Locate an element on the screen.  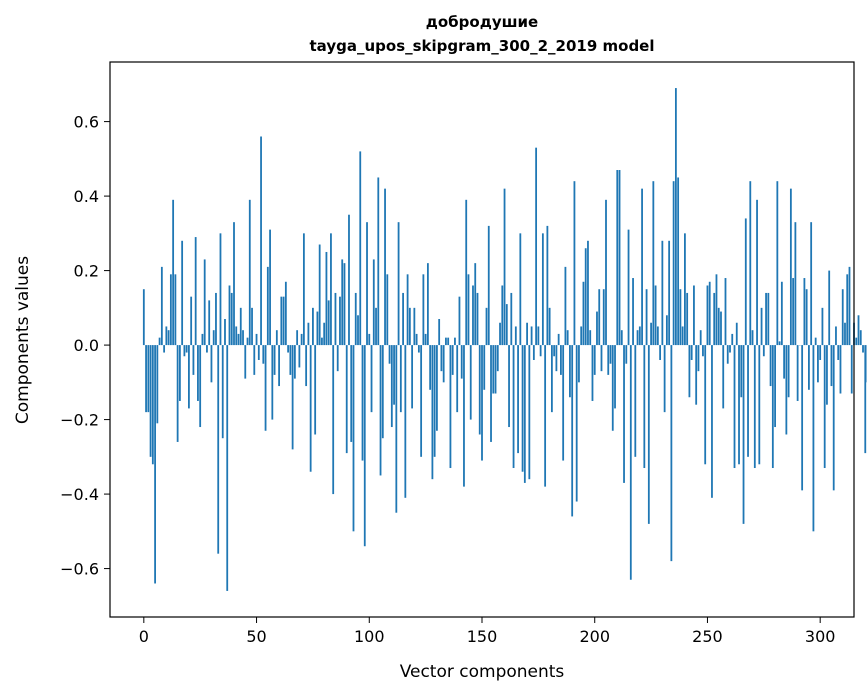
y-tick-label: −0.6 is located at coordinates (79, 569).